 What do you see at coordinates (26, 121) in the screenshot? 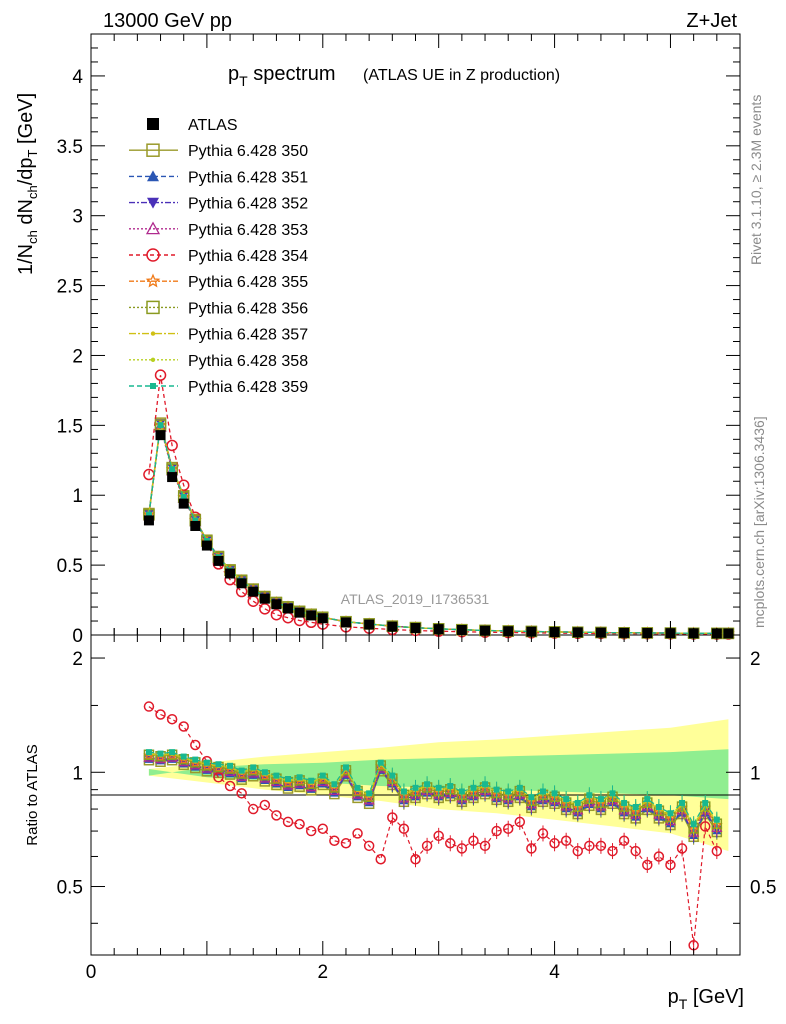
I see `ylabel-part-6: [GeV]` at bounding box center [26, 121].